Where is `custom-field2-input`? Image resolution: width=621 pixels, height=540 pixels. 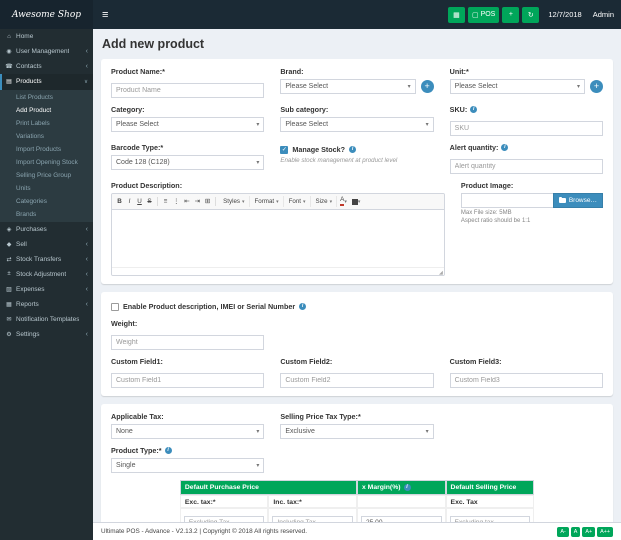 custom-field2-input is located at coordinates (357, 380).